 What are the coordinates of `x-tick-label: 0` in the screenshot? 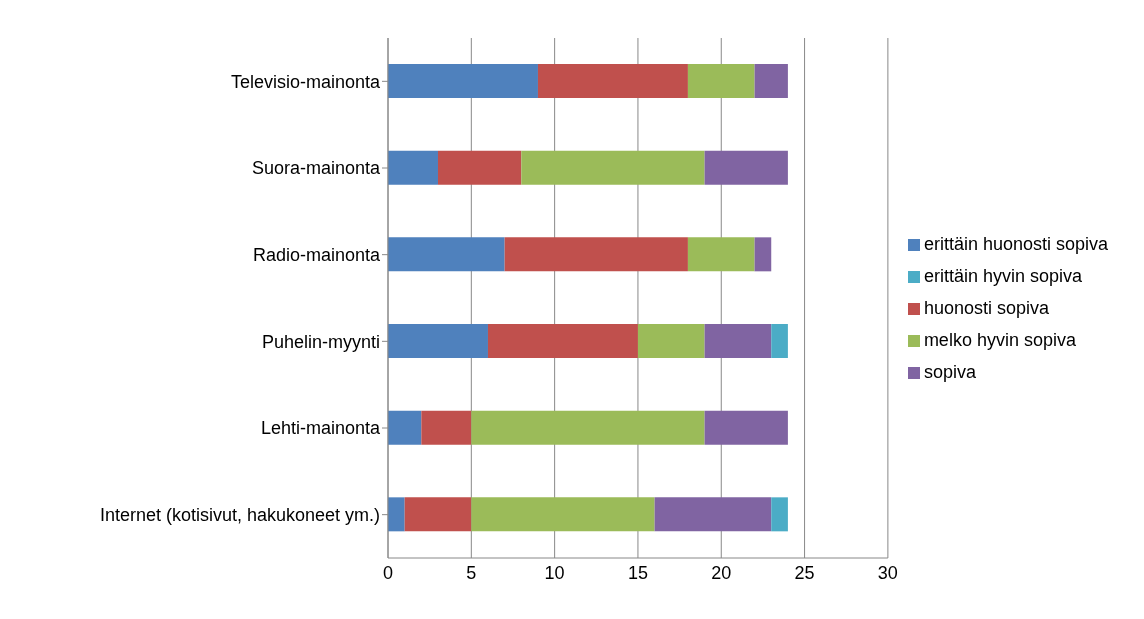 It's located at (388, 572).